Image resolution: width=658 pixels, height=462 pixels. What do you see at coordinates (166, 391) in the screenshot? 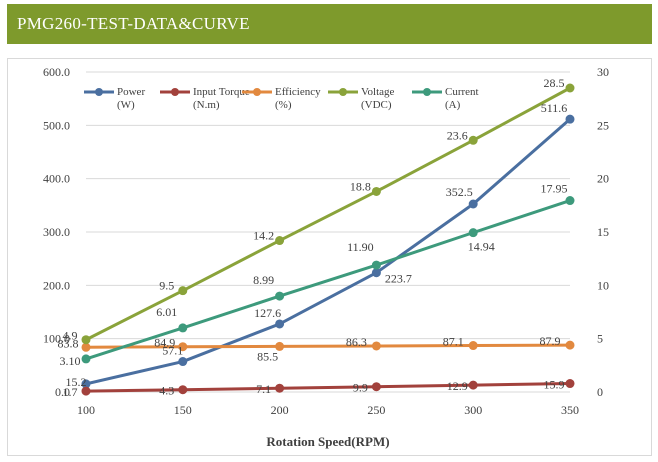
I see `data-label: 4.3` at bounding box center [166, 391].